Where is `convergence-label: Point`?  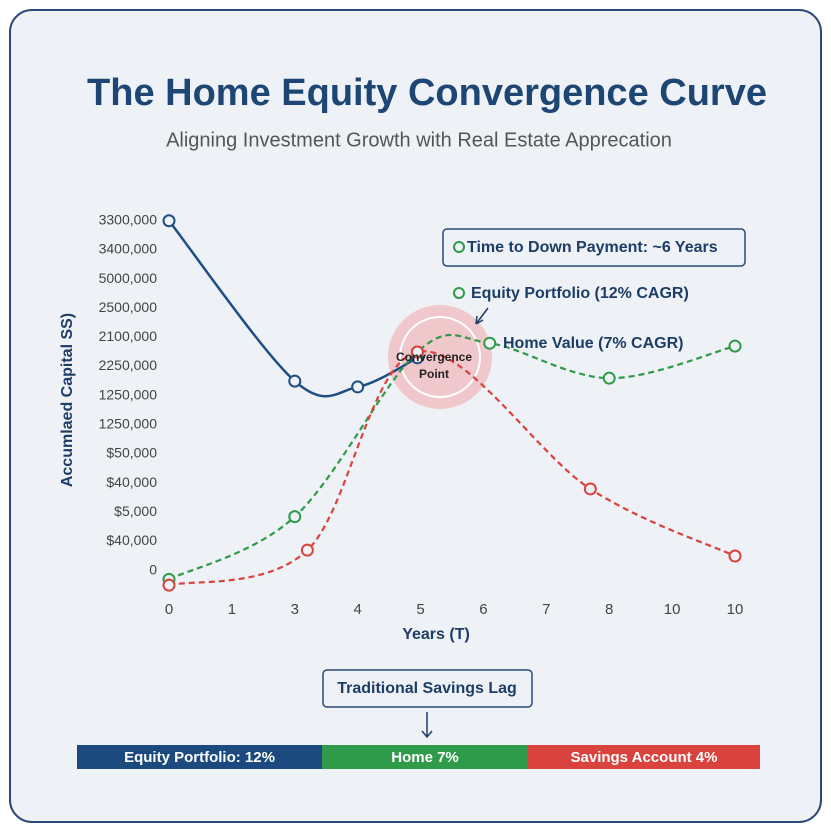
convergence-label: Point is located at coordinates (434, 374).